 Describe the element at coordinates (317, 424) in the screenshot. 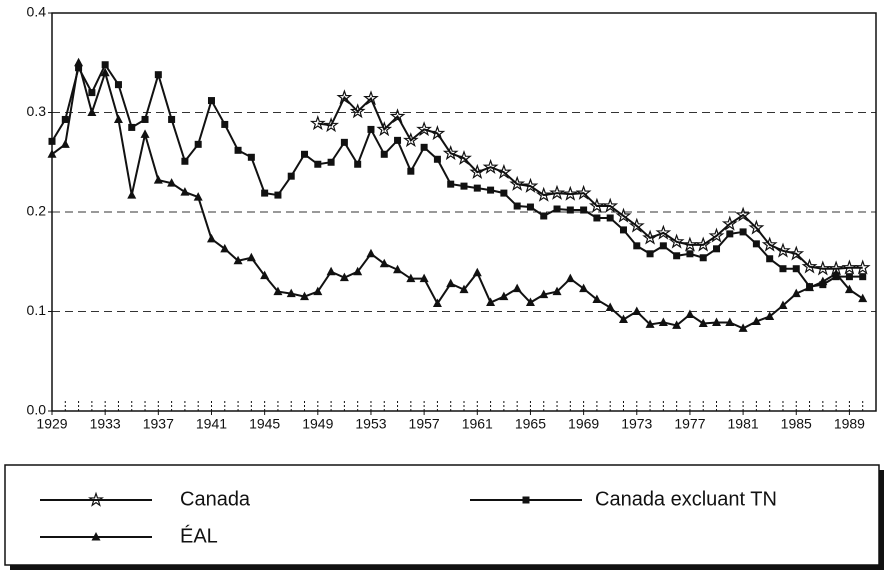

I see `x-tick-label: 1949` at that location.